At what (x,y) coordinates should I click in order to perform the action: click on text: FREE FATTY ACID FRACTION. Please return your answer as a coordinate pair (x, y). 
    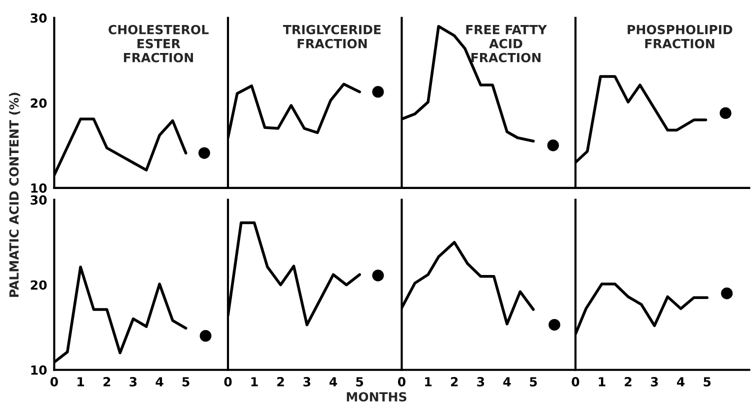
    Looking at the image, I should click on (506, 43).